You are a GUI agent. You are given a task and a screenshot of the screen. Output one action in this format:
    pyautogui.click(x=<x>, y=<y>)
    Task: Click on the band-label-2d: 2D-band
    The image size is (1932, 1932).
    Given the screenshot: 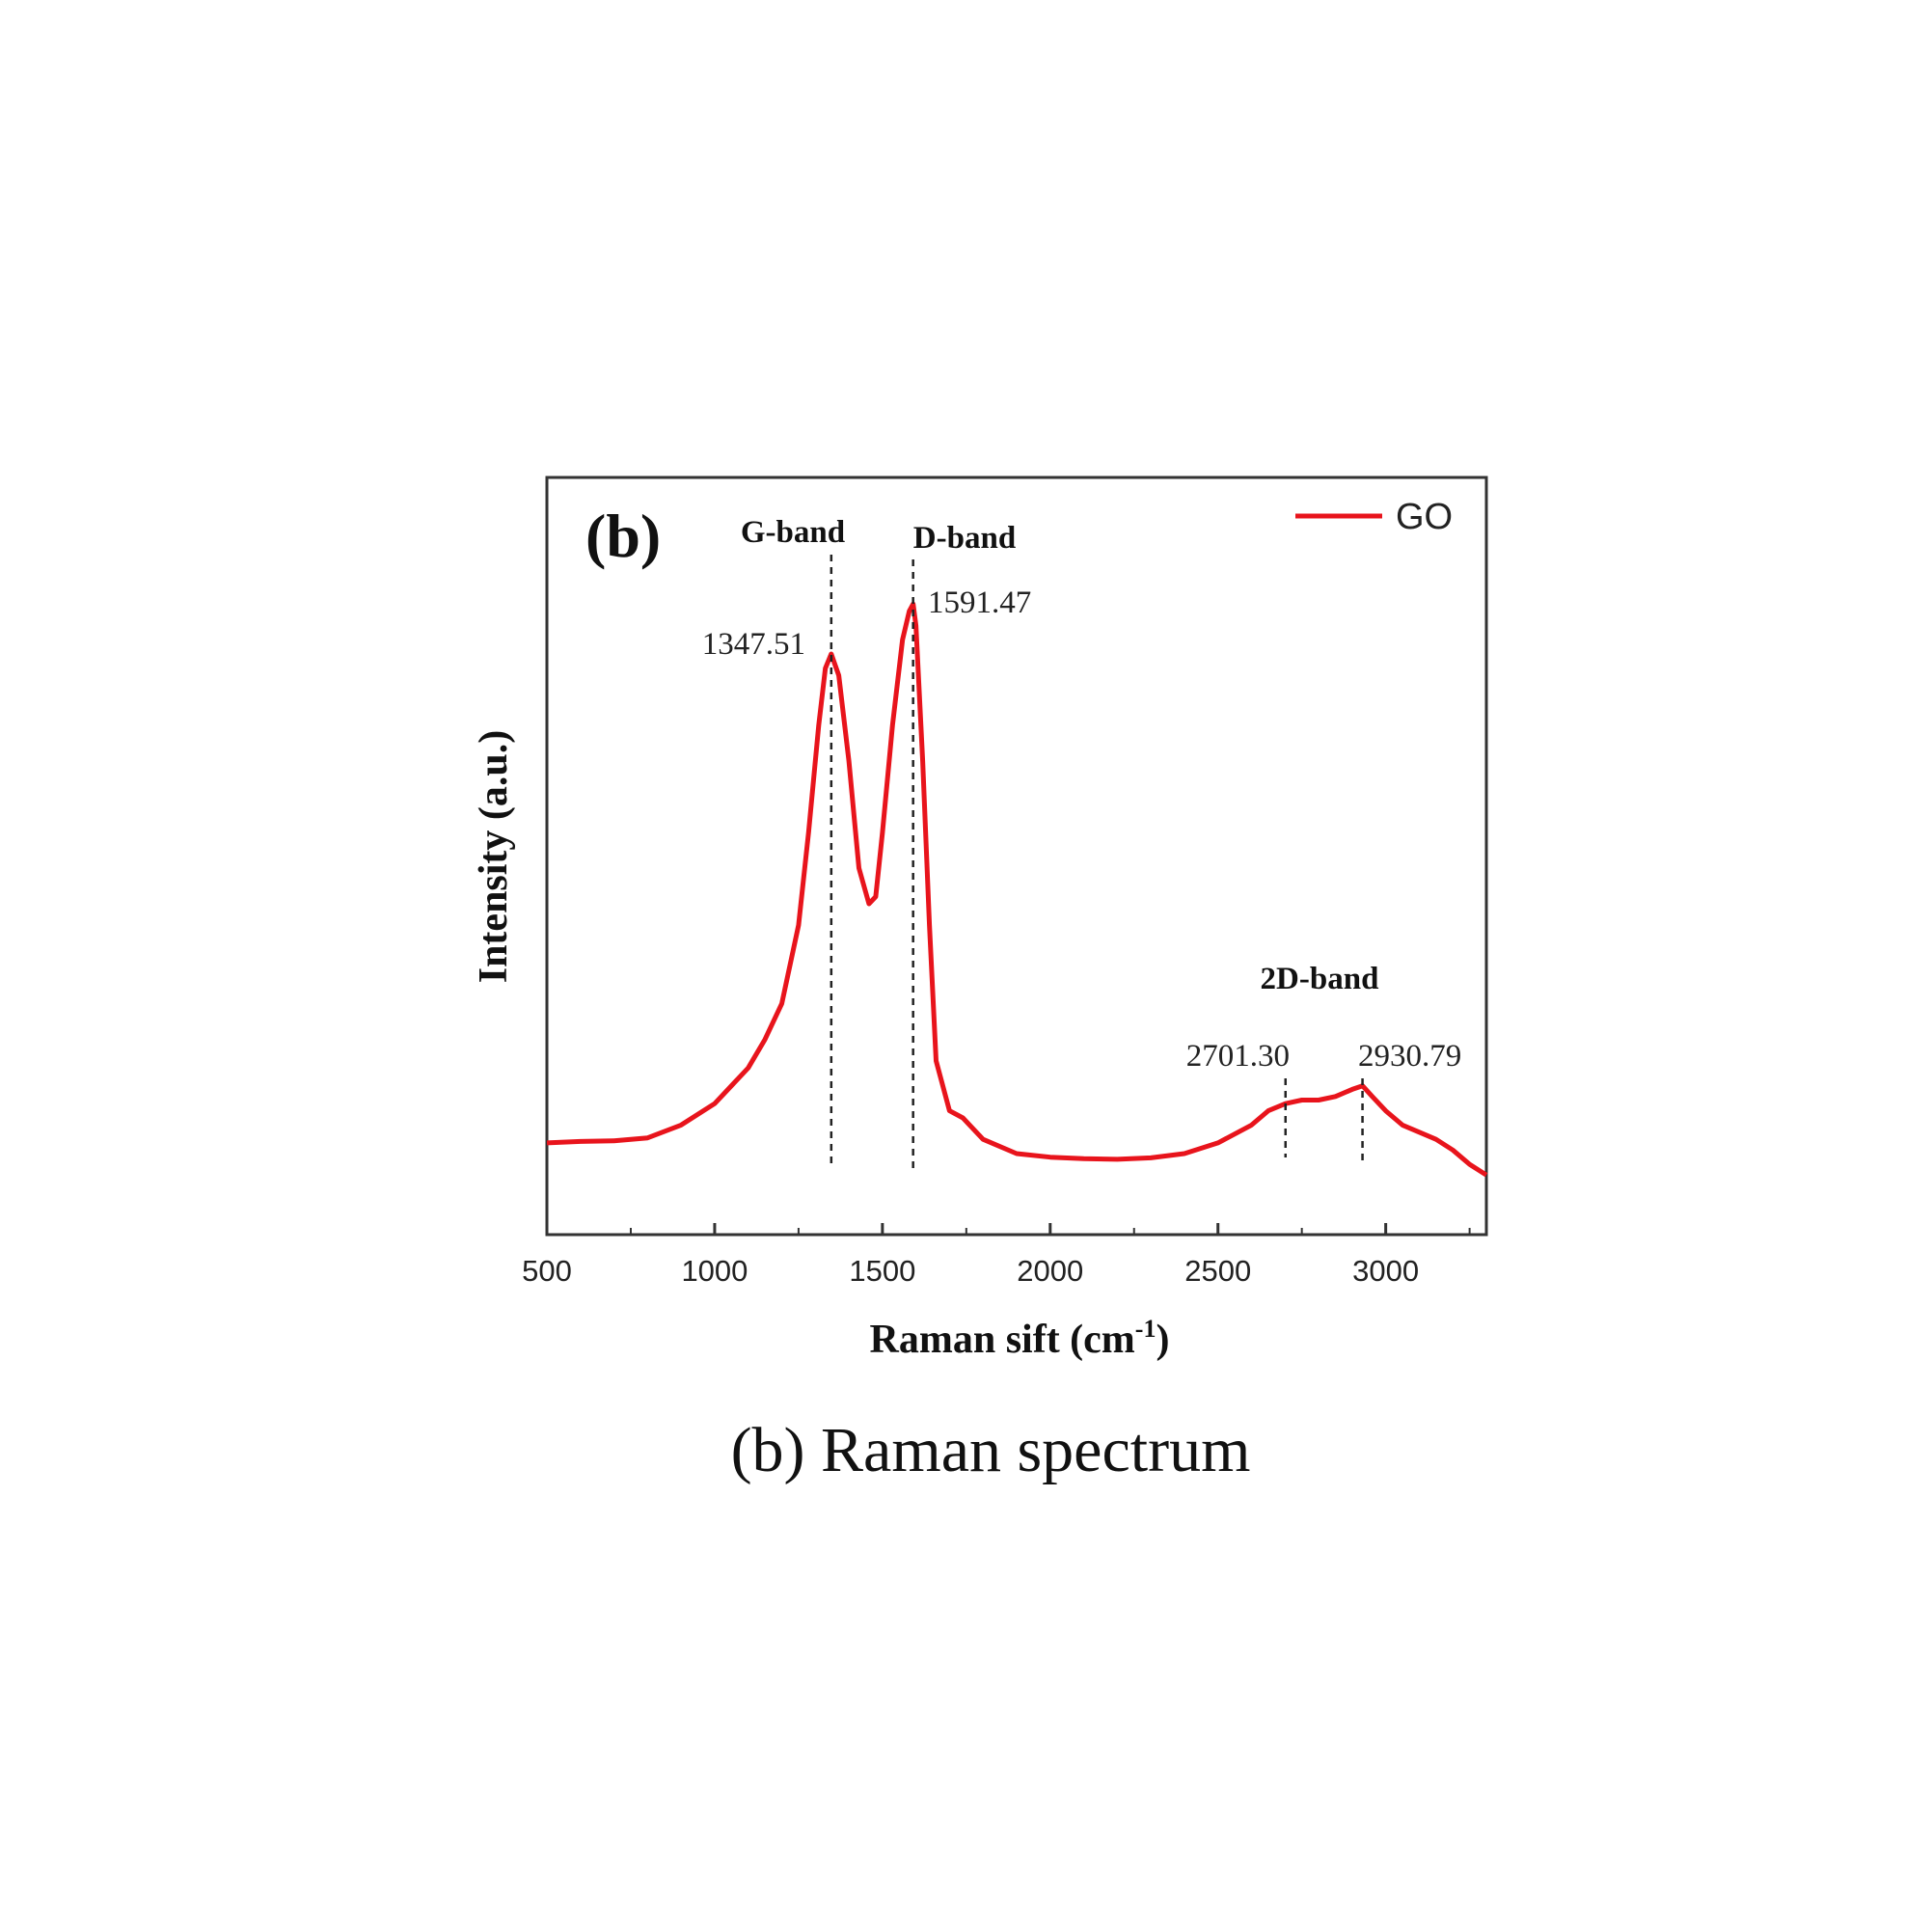 What is the action you would take?
    pyautogui.click(x=1320, y=979)
    